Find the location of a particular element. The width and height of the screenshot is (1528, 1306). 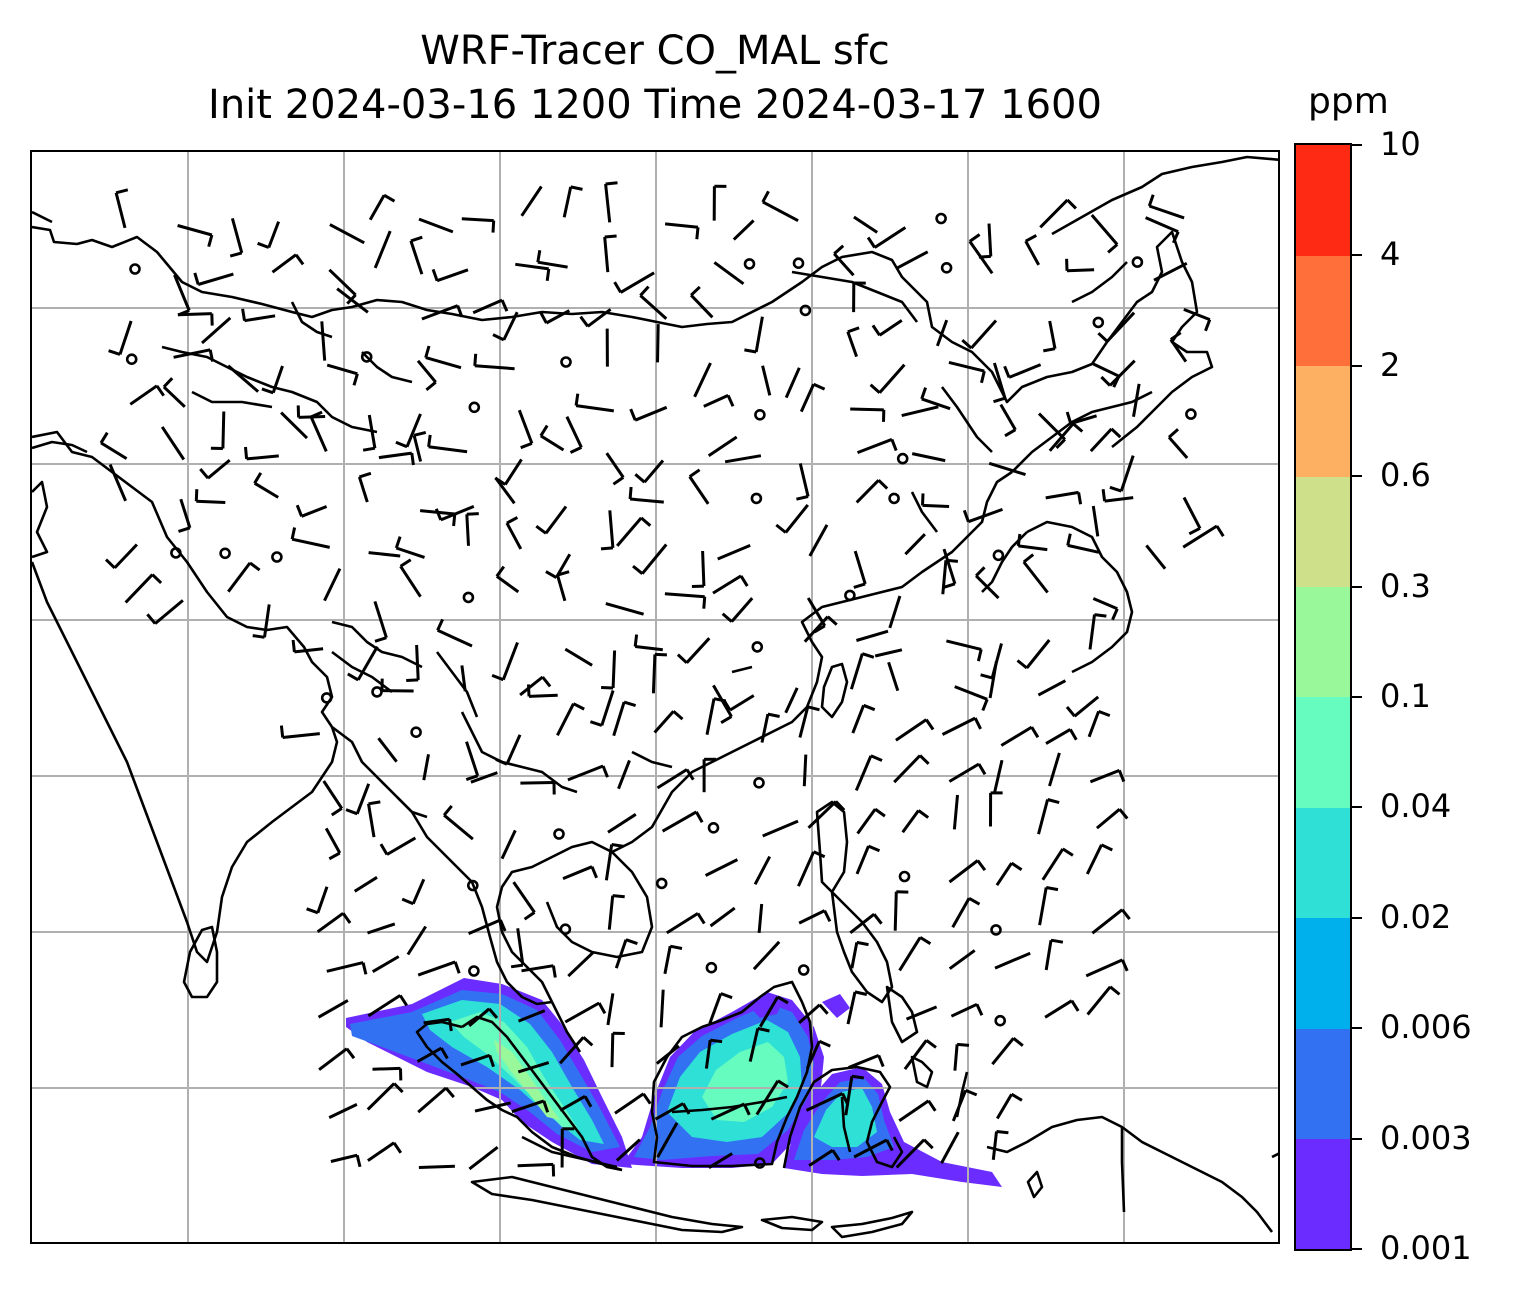

calm-wind-circle is located at coordinates (798, 263).